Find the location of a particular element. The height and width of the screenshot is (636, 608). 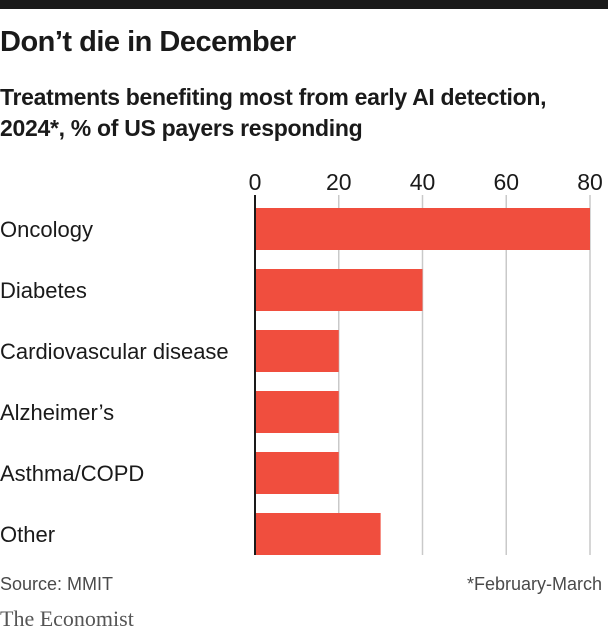

category-label: Other is located at coordinates (27, 534).